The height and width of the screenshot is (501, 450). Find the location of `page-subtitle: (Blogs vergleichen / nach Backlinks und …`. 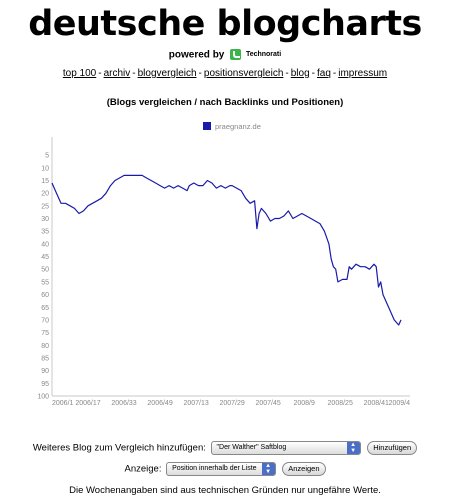

page-subtitle: (Blogs vergleichen / nach Backlinks und … is located at coordinates (225, 102).